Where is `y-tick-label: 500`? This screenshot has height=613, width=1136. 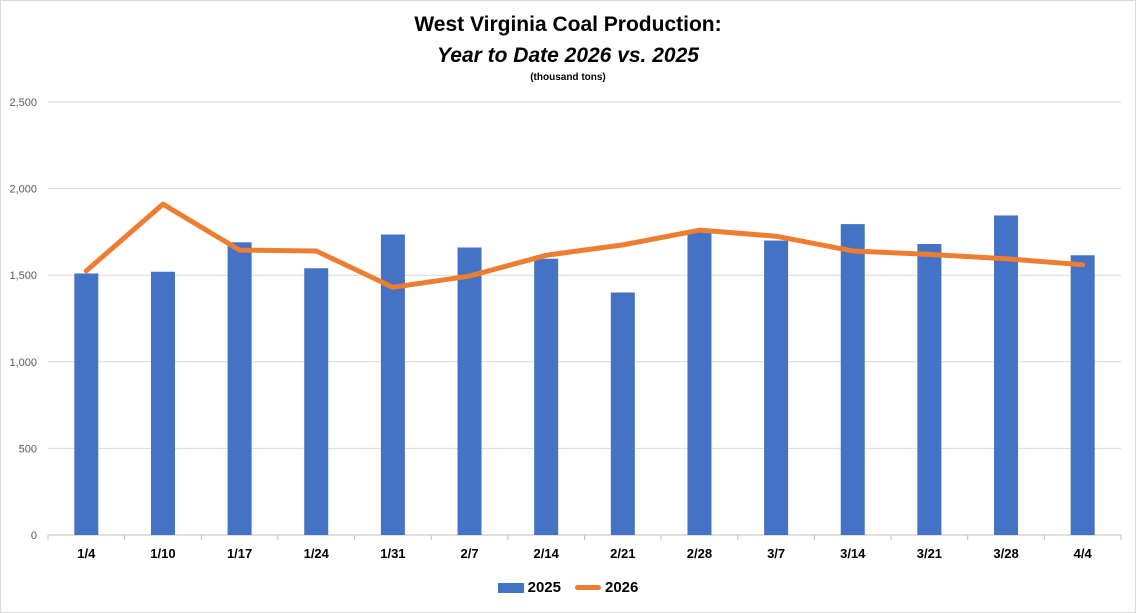
y-tick-label: 500 is located at coordinates (28, 449).